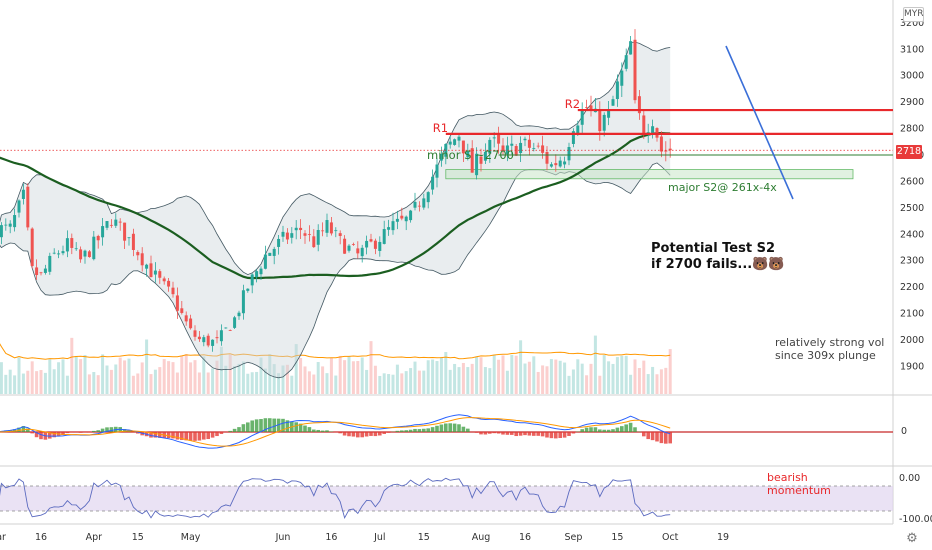 This screenshot has width=932, height=550. Describe the element at coordinates (446, 431) in the screenshot. I see `macd-pane` at that location.